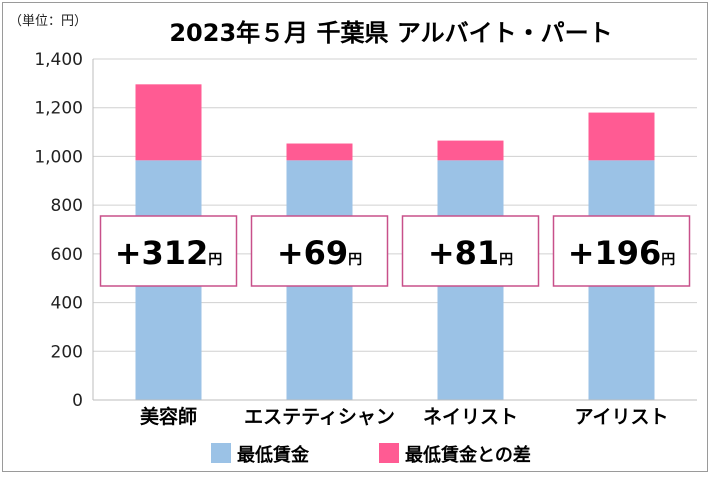 The width and height of the screenshot is (712, 477). Describe the element at coordinates (312, 253) in the screenshot. I see `difference-value: +69` at that location.